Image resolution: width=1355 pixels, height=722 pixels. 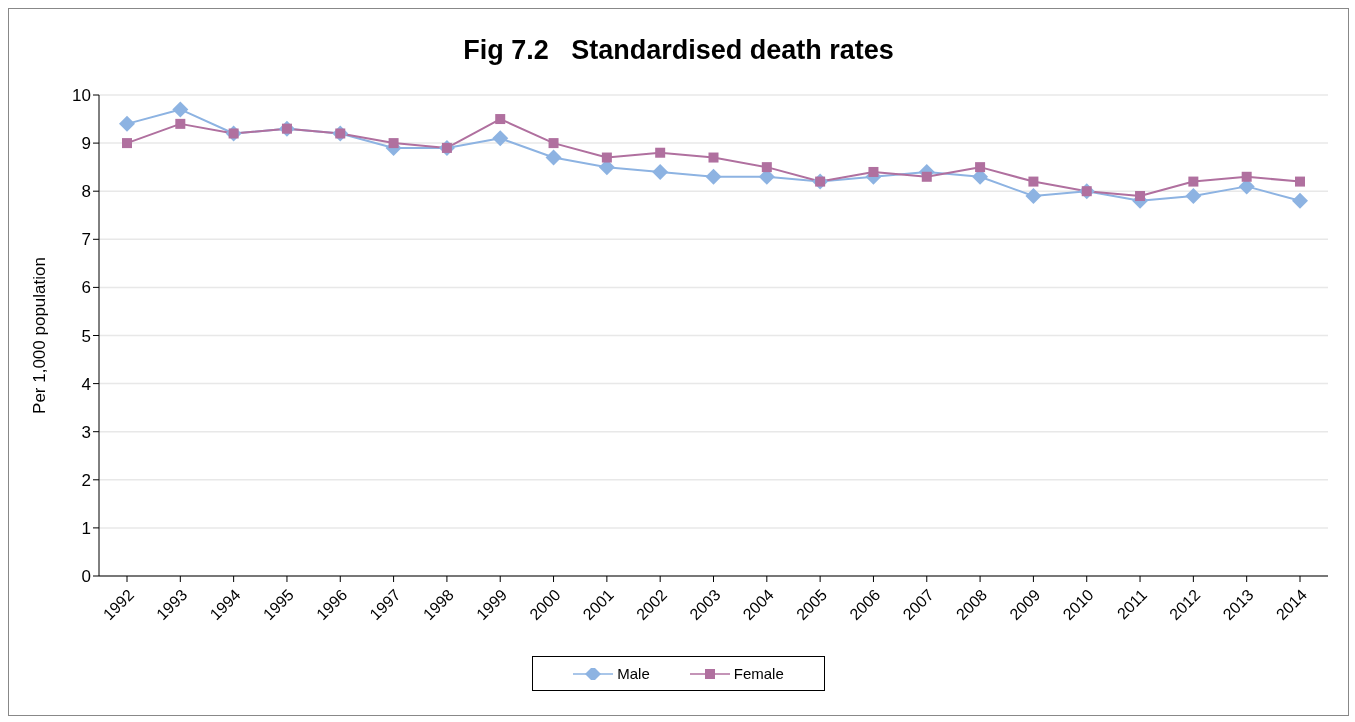 I want to click on y-tick-label: 3, so click(x=86, y=432).